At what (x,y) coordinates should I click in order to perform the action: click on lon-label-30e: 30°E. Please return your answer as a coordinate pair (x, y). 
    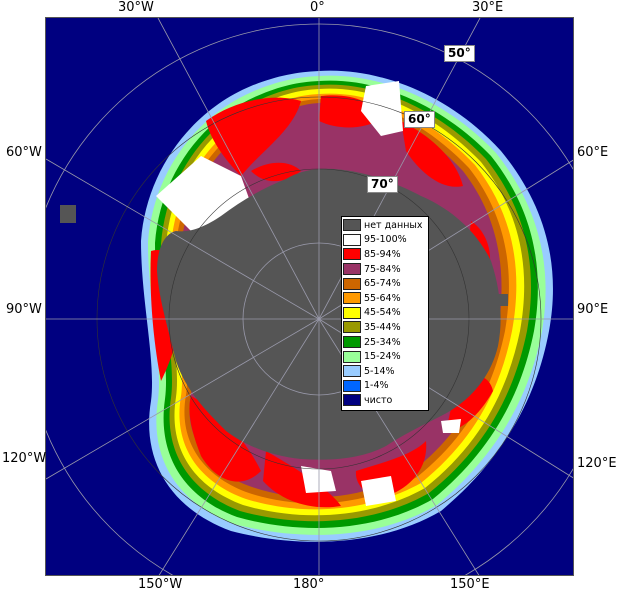
    Looking at the image, I should click on (488, 7).